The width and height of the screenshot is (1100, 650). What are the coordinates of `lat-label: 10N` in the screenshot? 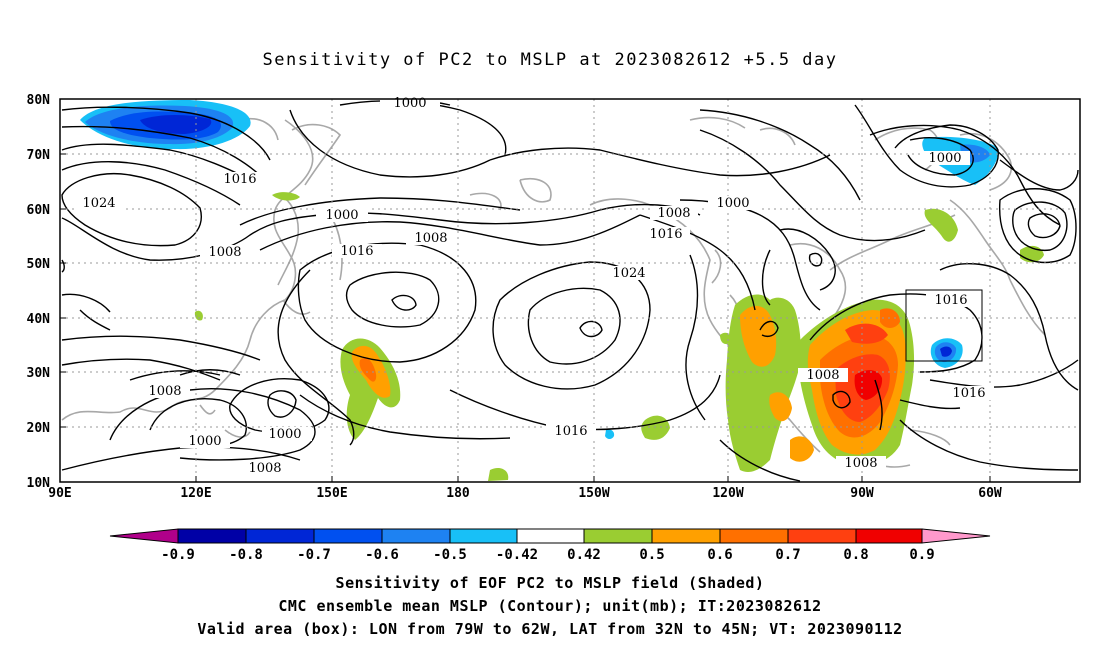 It's located at (39, 483).